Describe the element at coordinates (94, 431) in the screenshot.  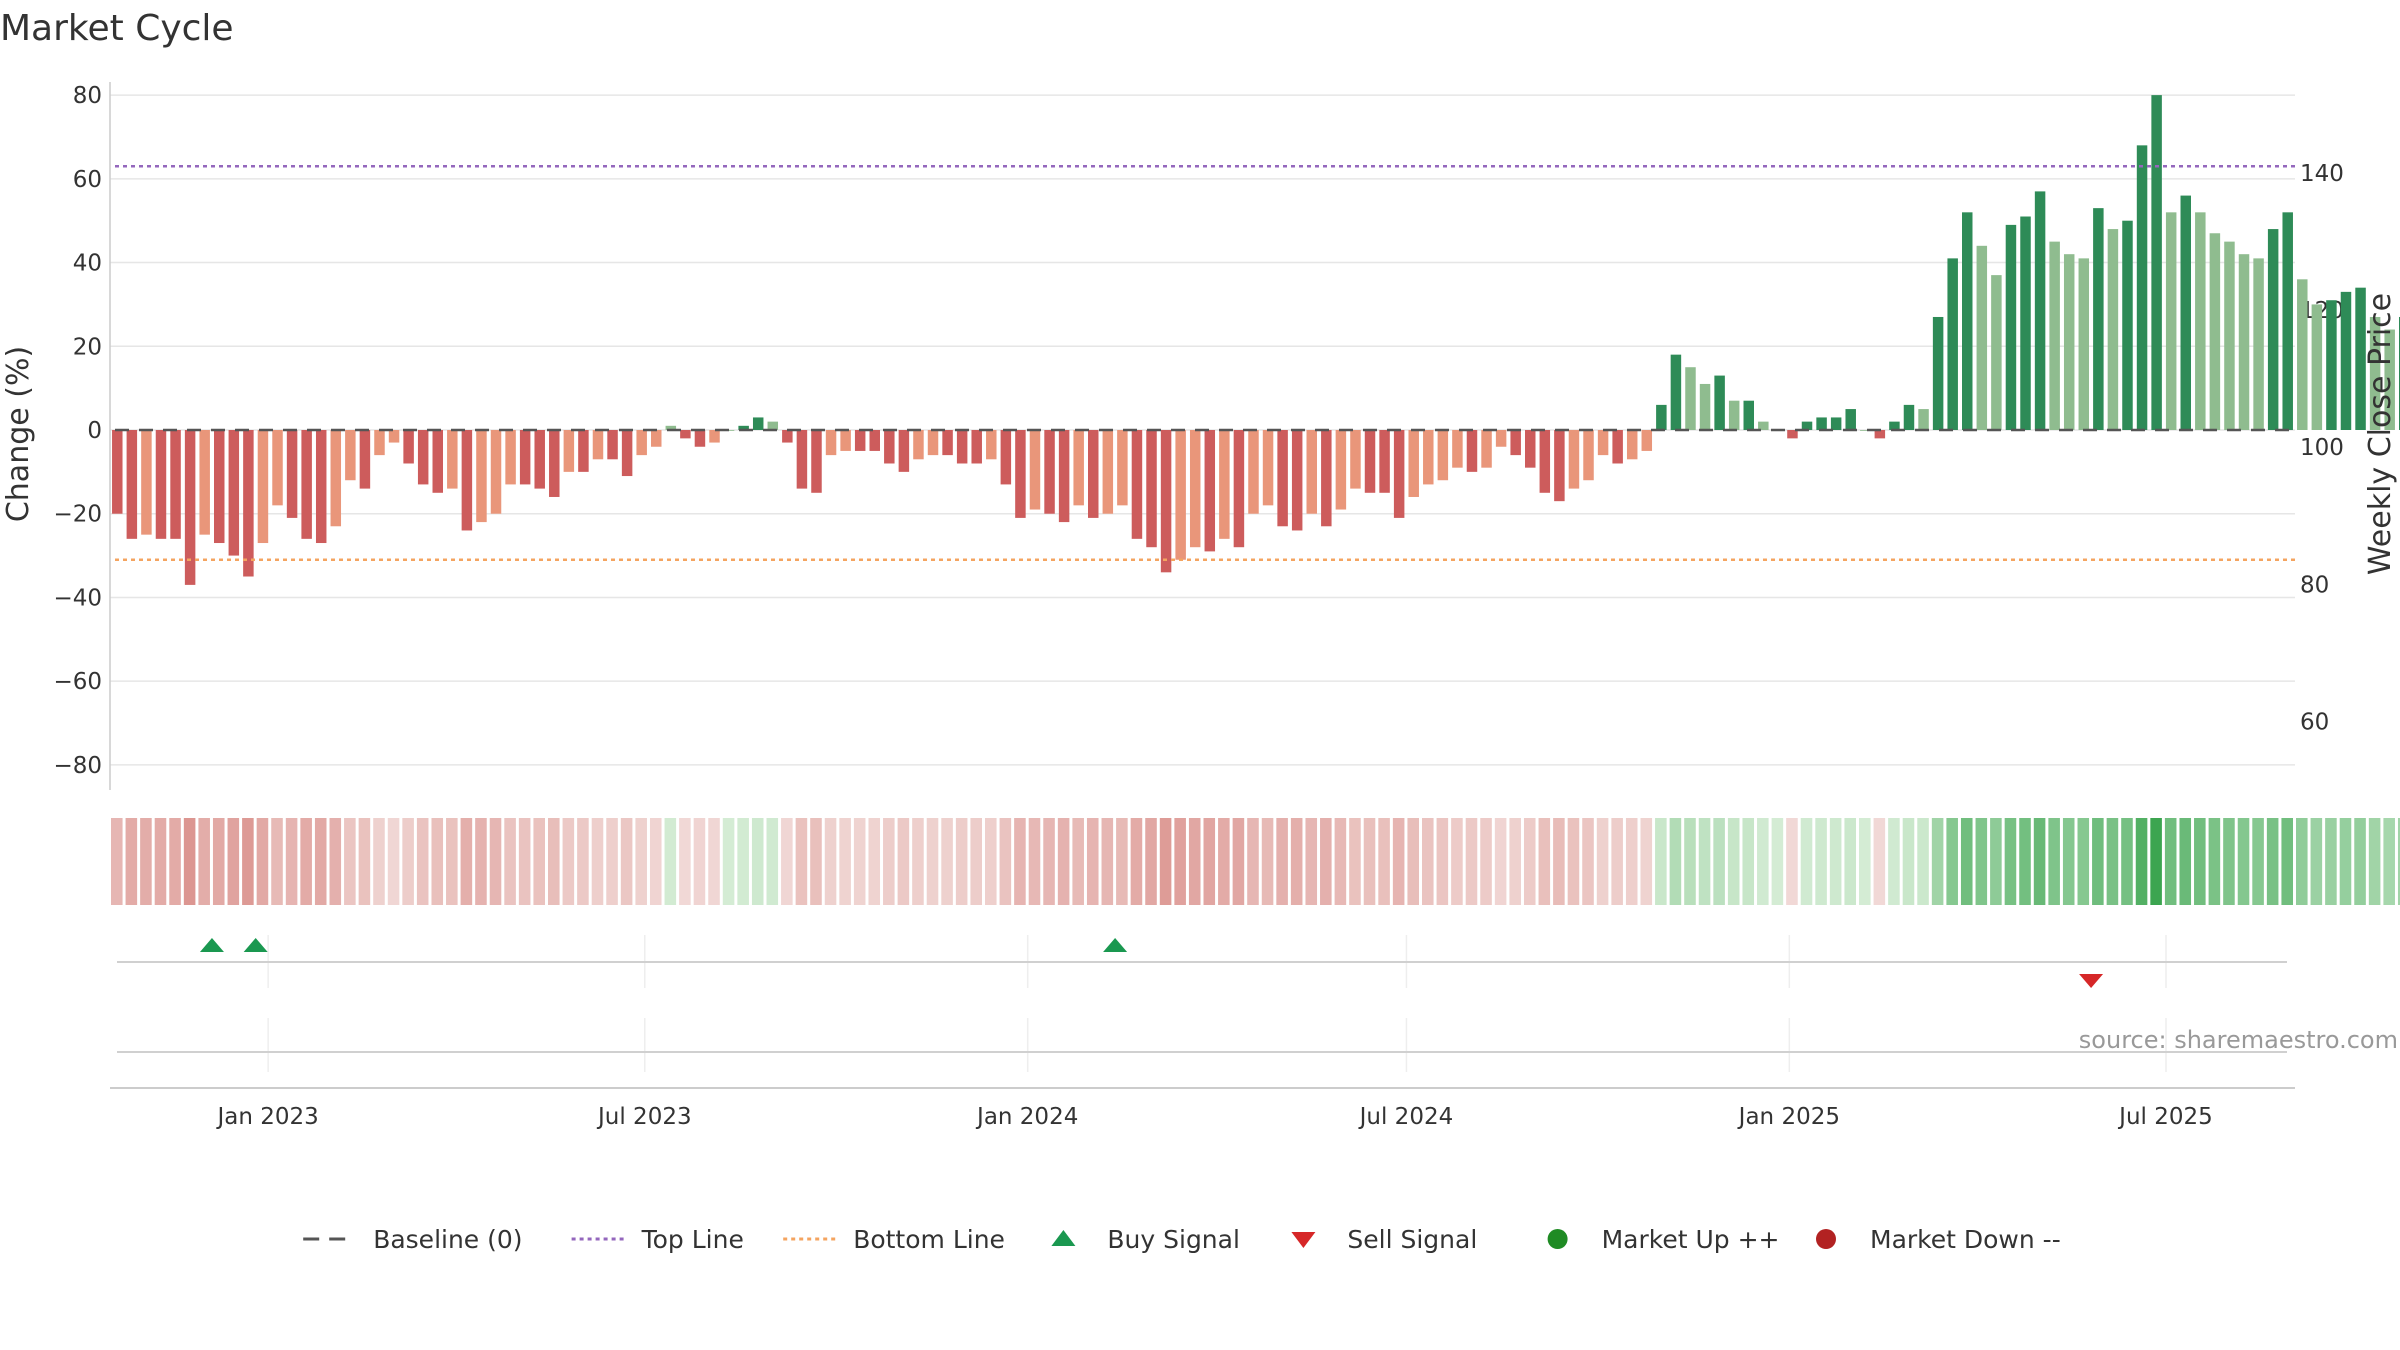
I see `y-tick-label-left: 0` at that location.